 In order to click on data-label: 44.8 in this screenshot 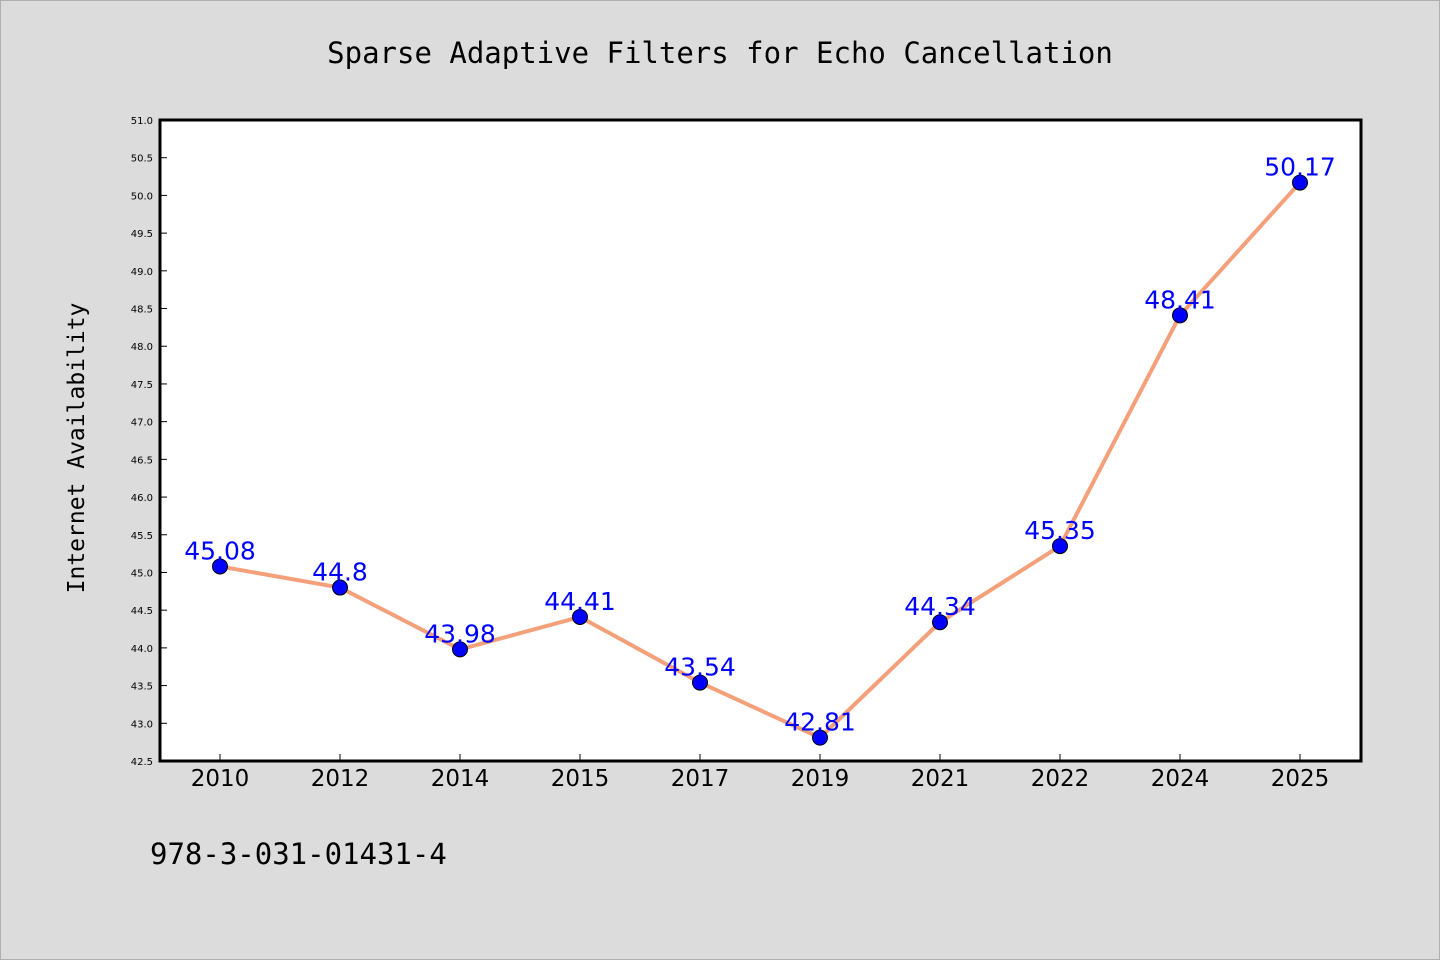, I will do `click(340, 572)`.